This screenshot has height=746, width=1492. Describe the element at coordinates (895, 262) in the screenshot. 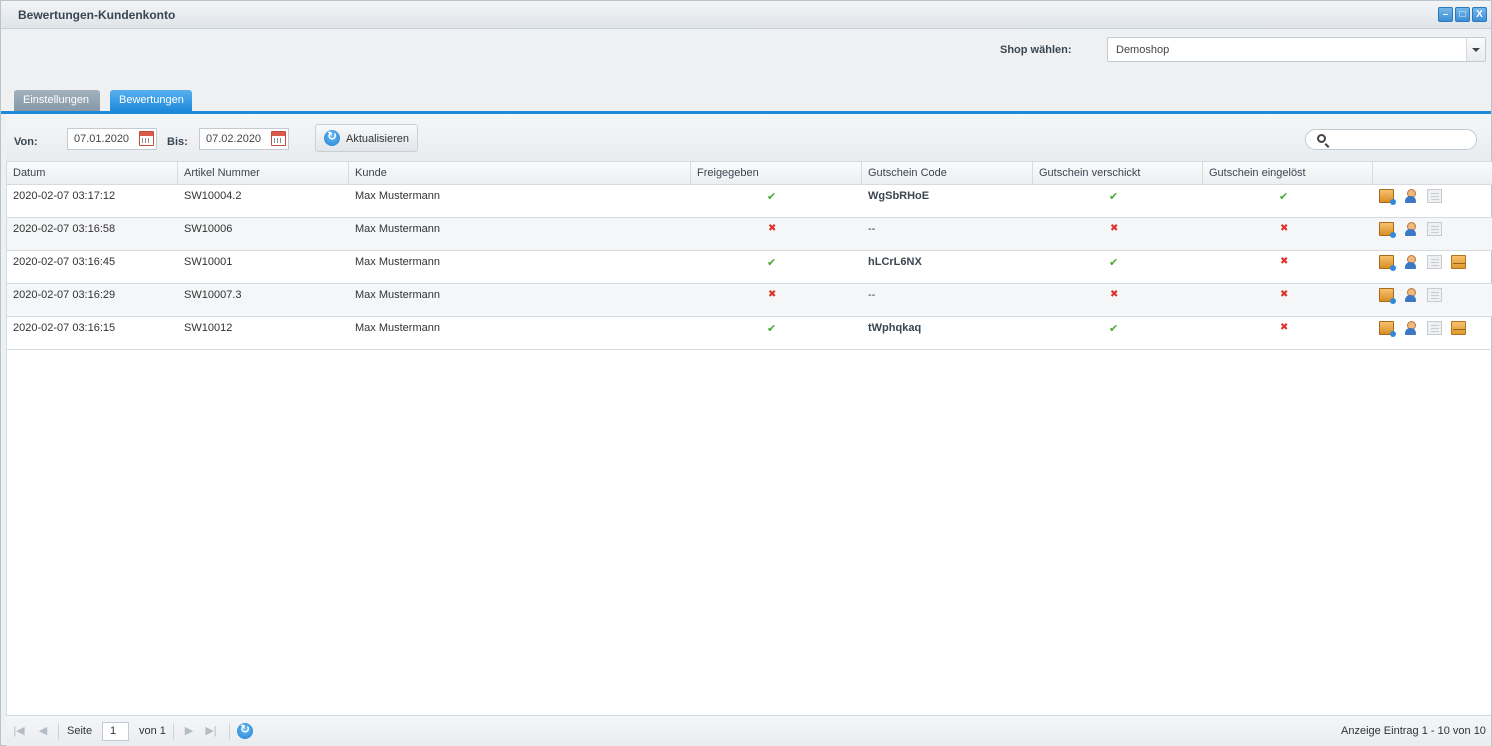

I see `cell-code: hLCrL6NX` at that location.